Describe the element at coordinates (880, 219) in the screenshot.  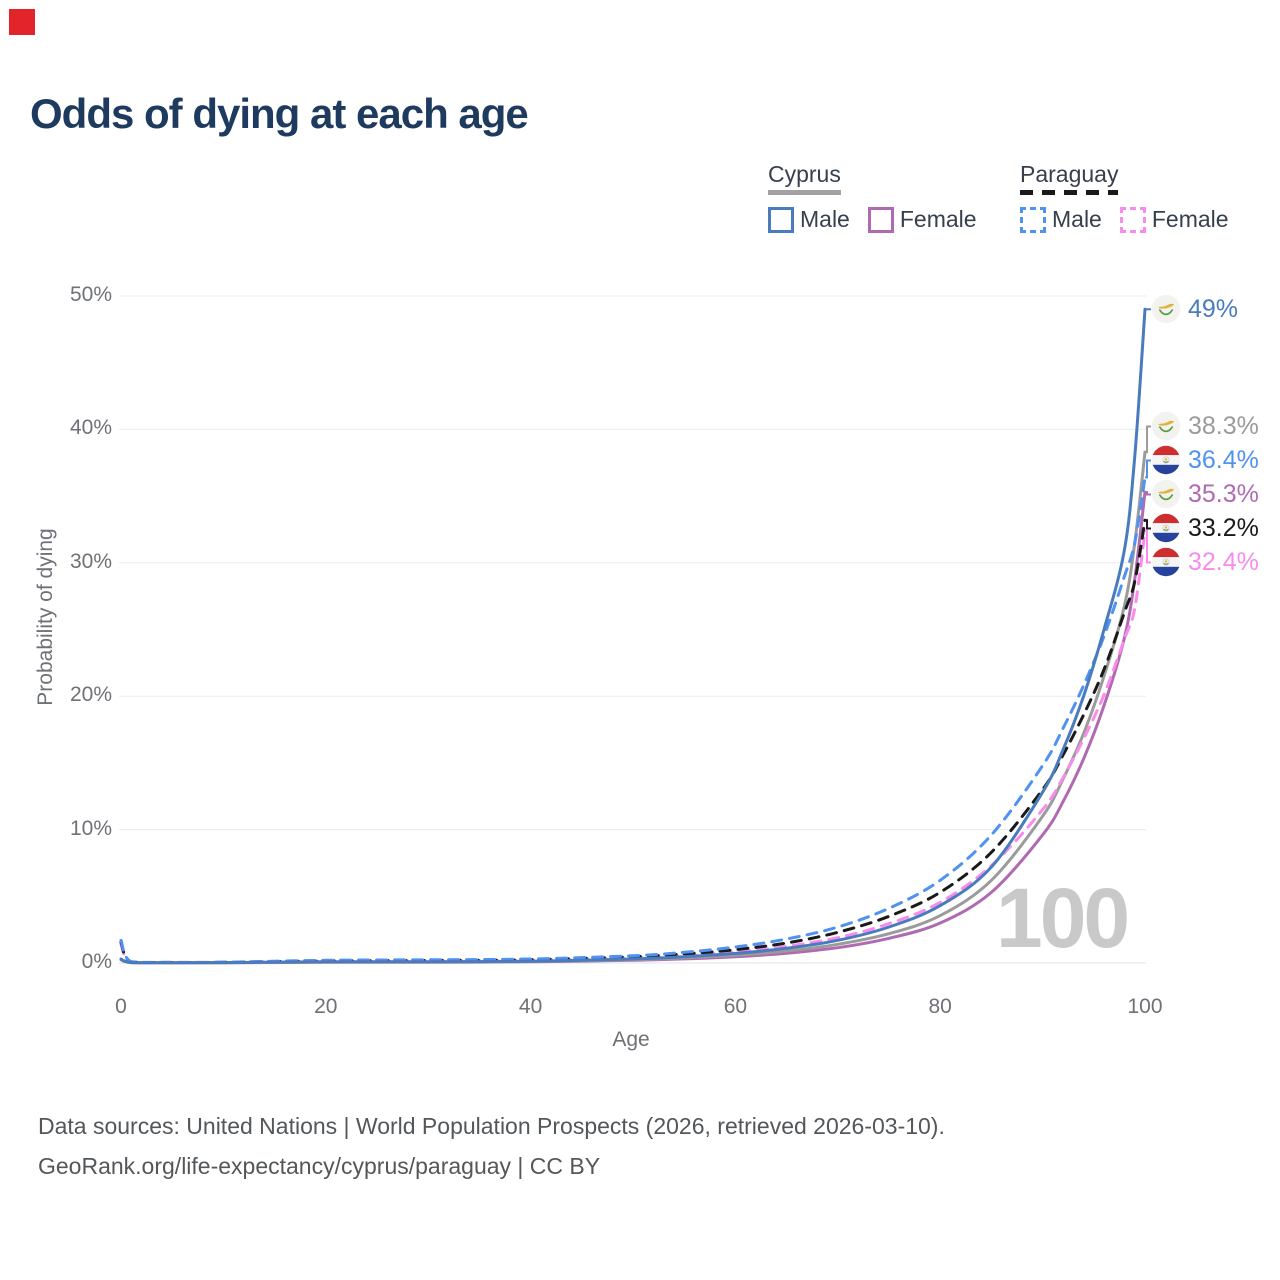
I see `legend-swatch-cyprus-female` at that location.